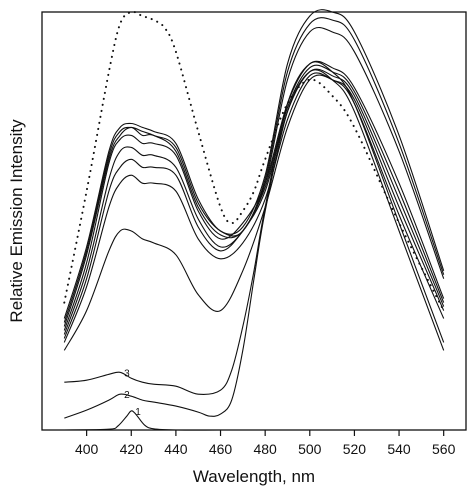 The width and height of the screenshot is (474, 495). I want to click on x-tick-label: 420, so click(132, 449).